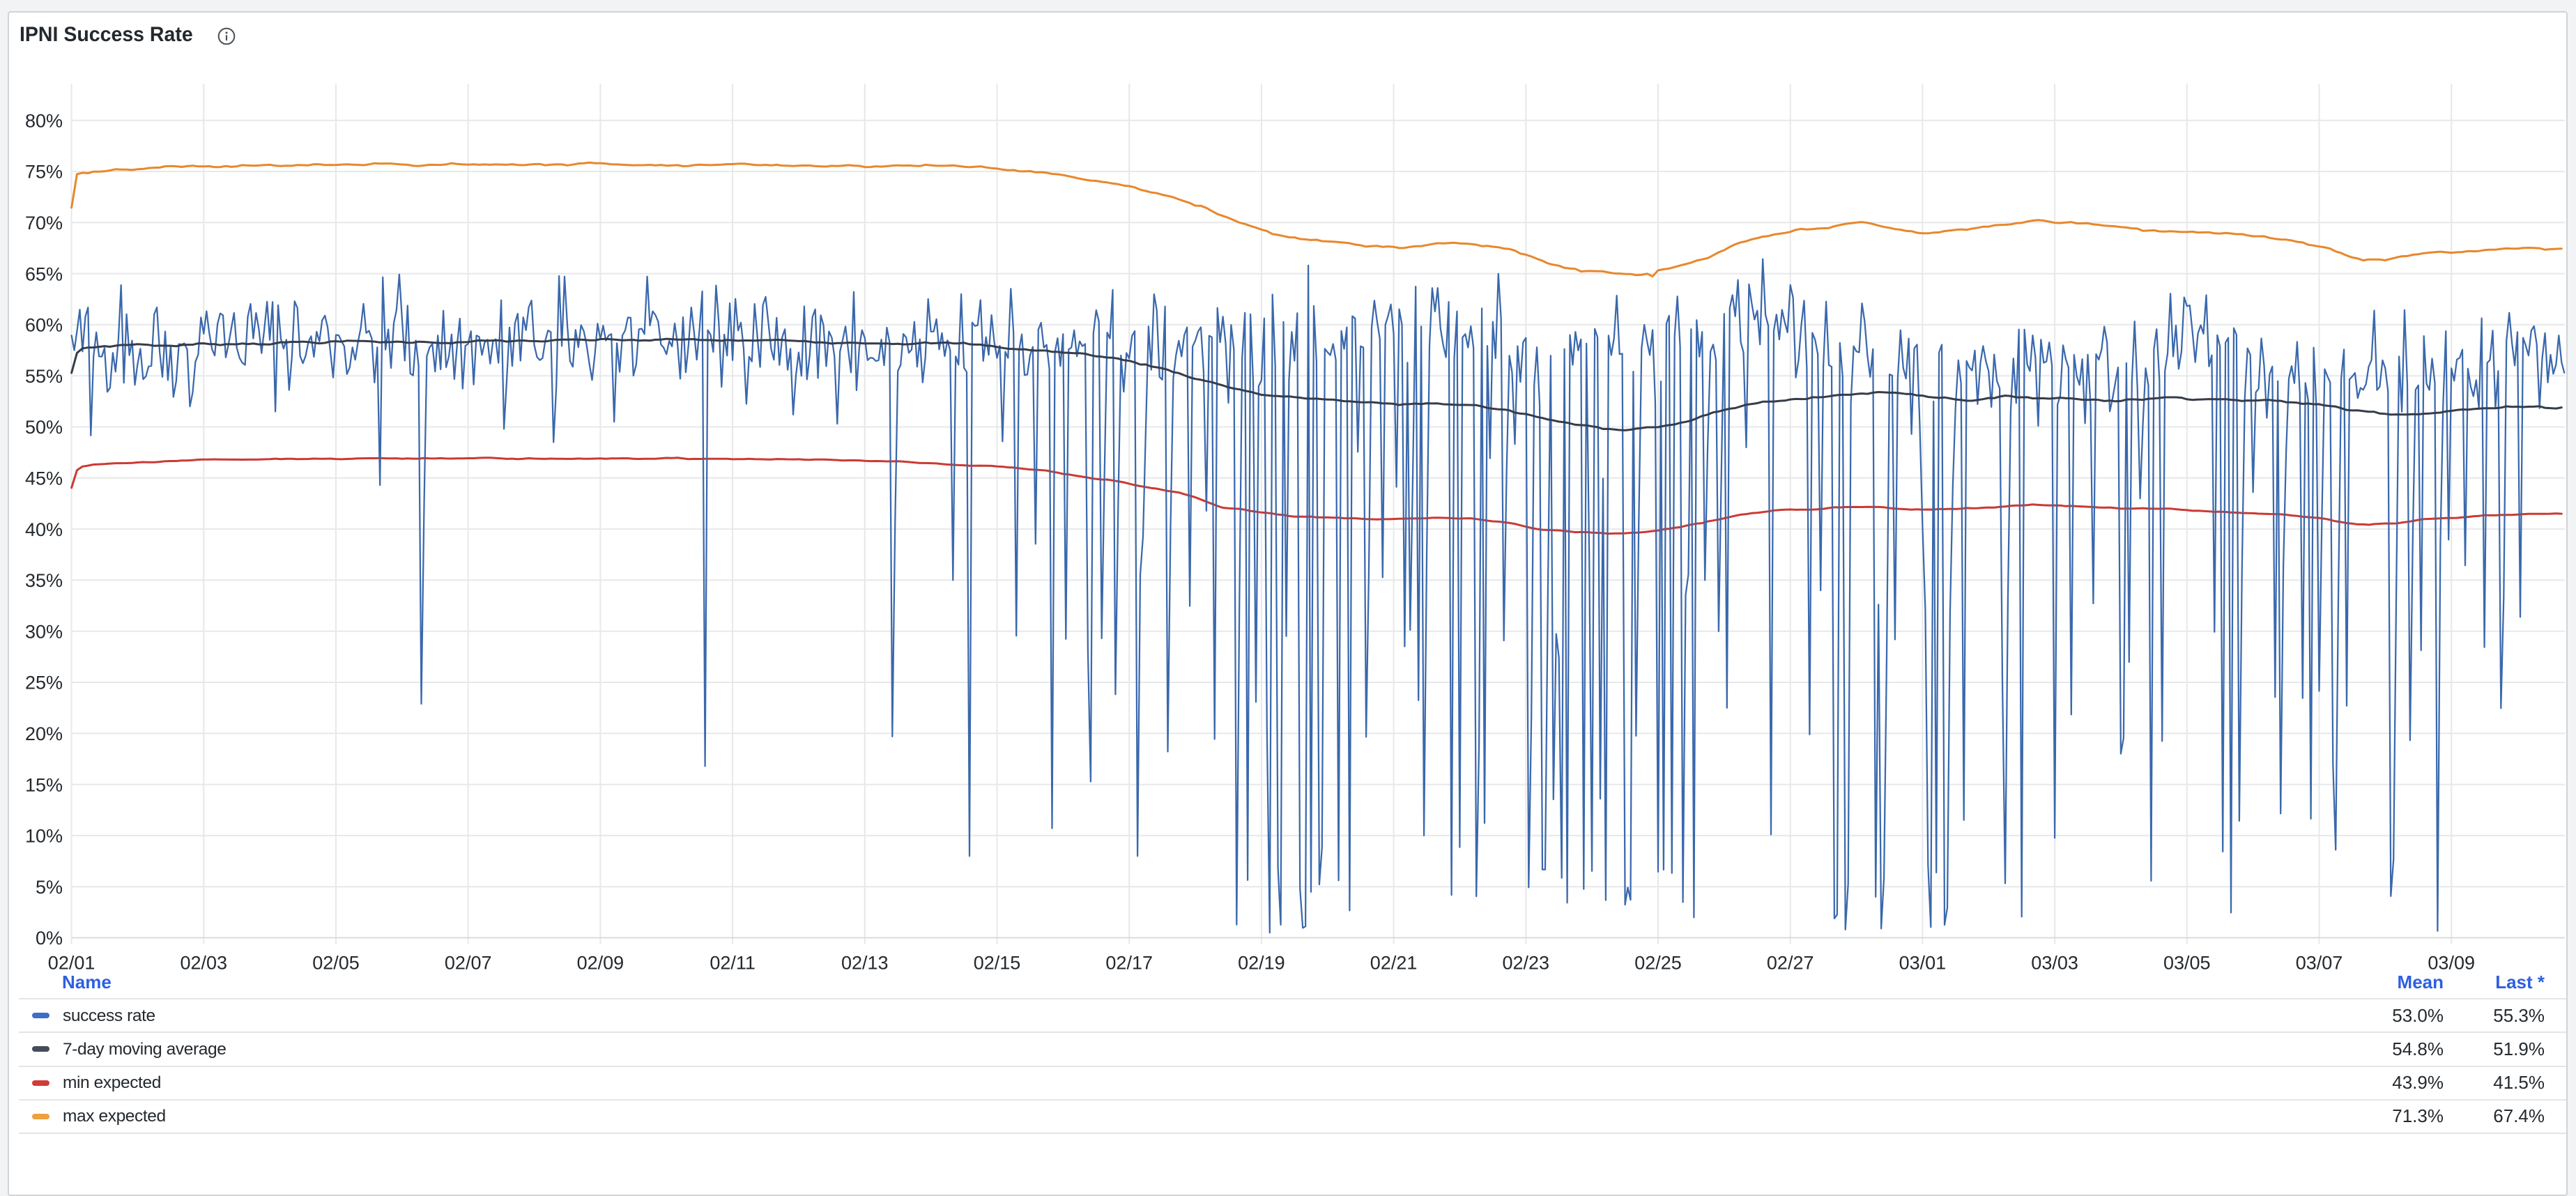 This screenshot has height=1196, width=2576. What do you see at coordinates (44, 580) in the screenshot?
I see `svg-text: 35%` at bounding box center [44, 580].